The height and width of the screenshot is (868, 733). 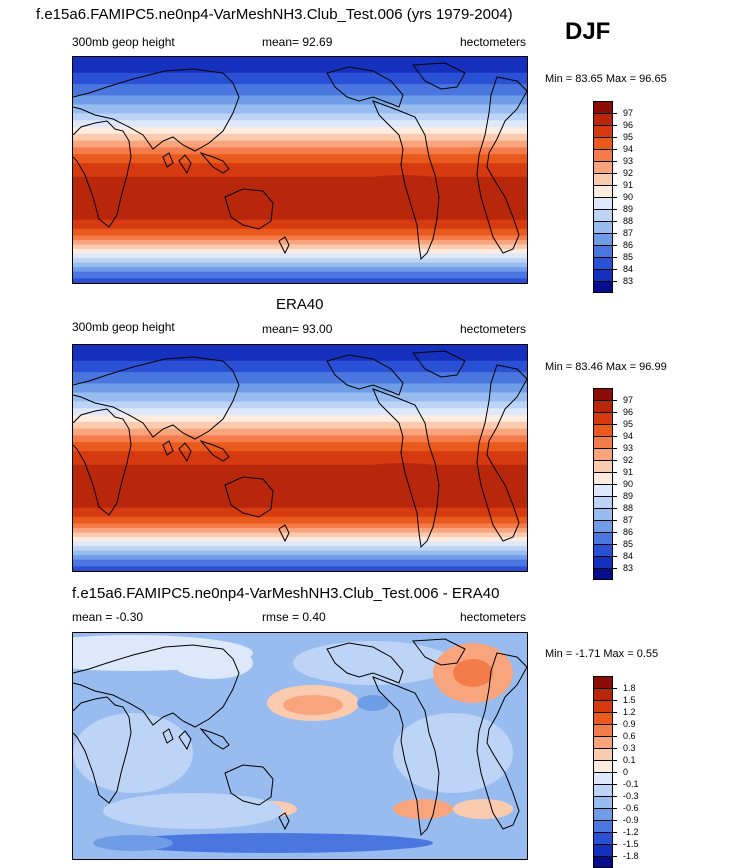 I want to click on colorbar-tick-label: 90, so click(x=628, y=197).